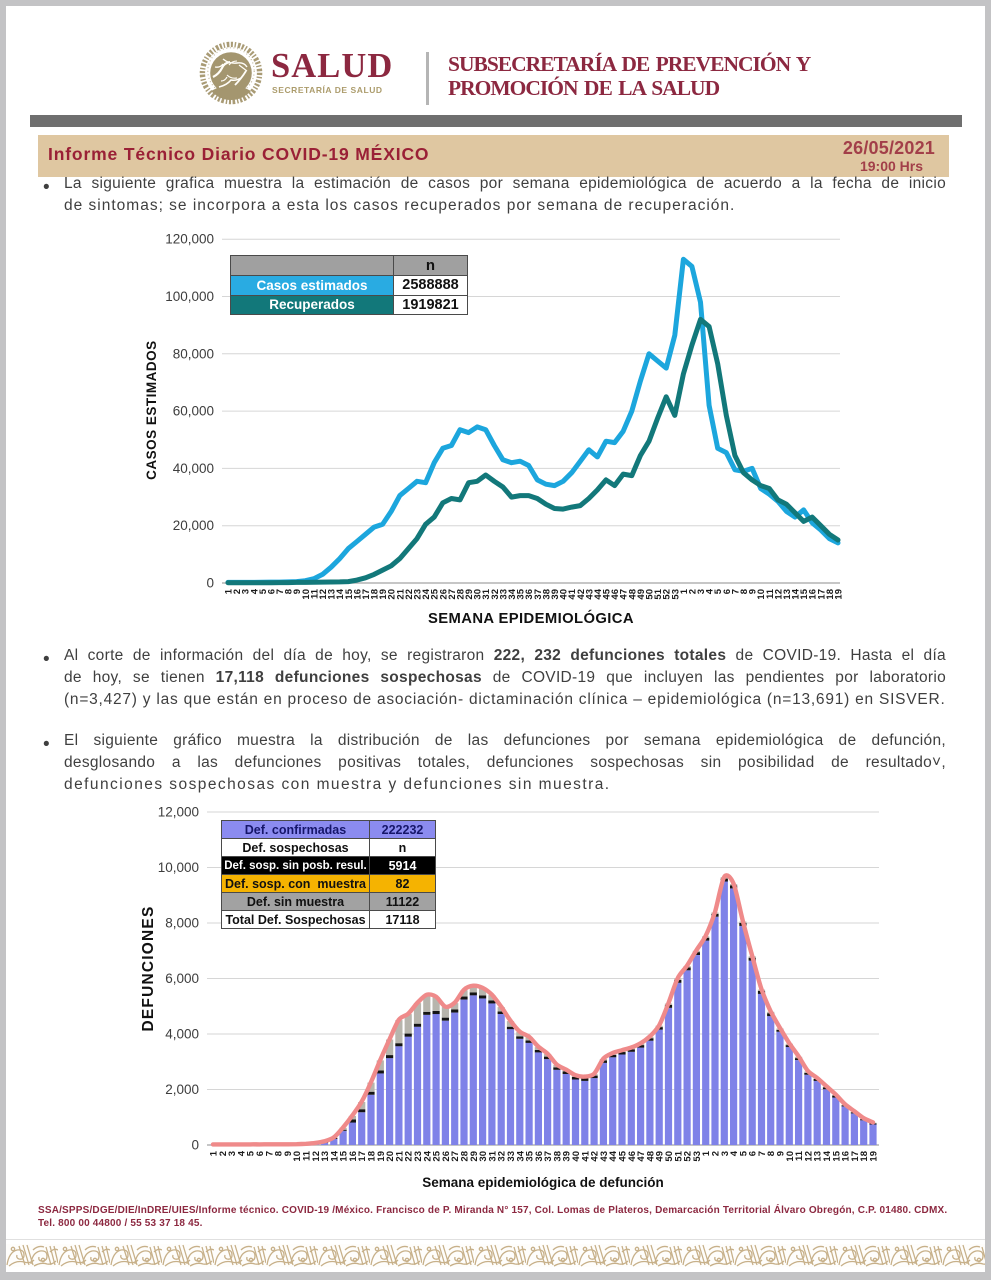 This screenshot has width=991, height=1280. Describe the element at coordinates (735, 591) in the screenshot. I see `svg-text: 7` at that location.